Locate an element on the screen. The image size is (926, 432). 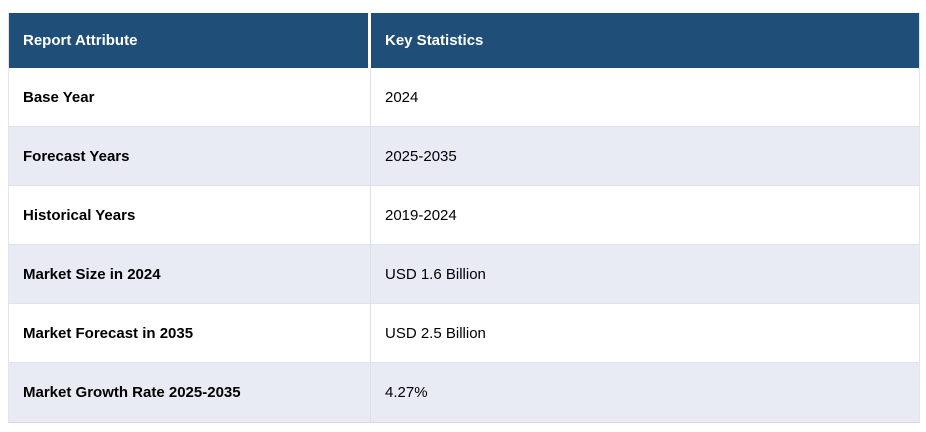
table-row-market-forecast: Market Forecast in 2035 USD 2.5 Billion is located at coordinates (464, 333).